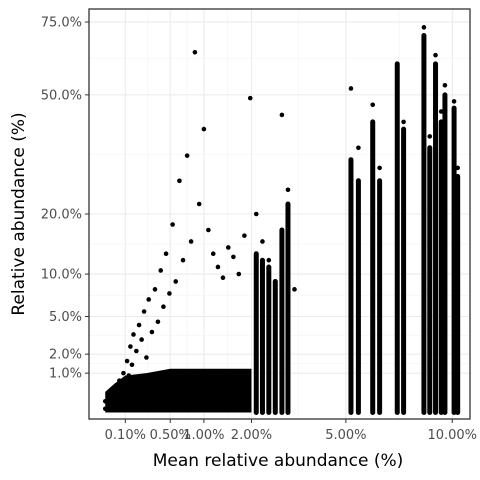 The width and height of the screenshot is (480, 480). What do you see at coordinates (178, 390) in the screenshot?
I see `dense-point-cluster` at bounding box center [178, 390].